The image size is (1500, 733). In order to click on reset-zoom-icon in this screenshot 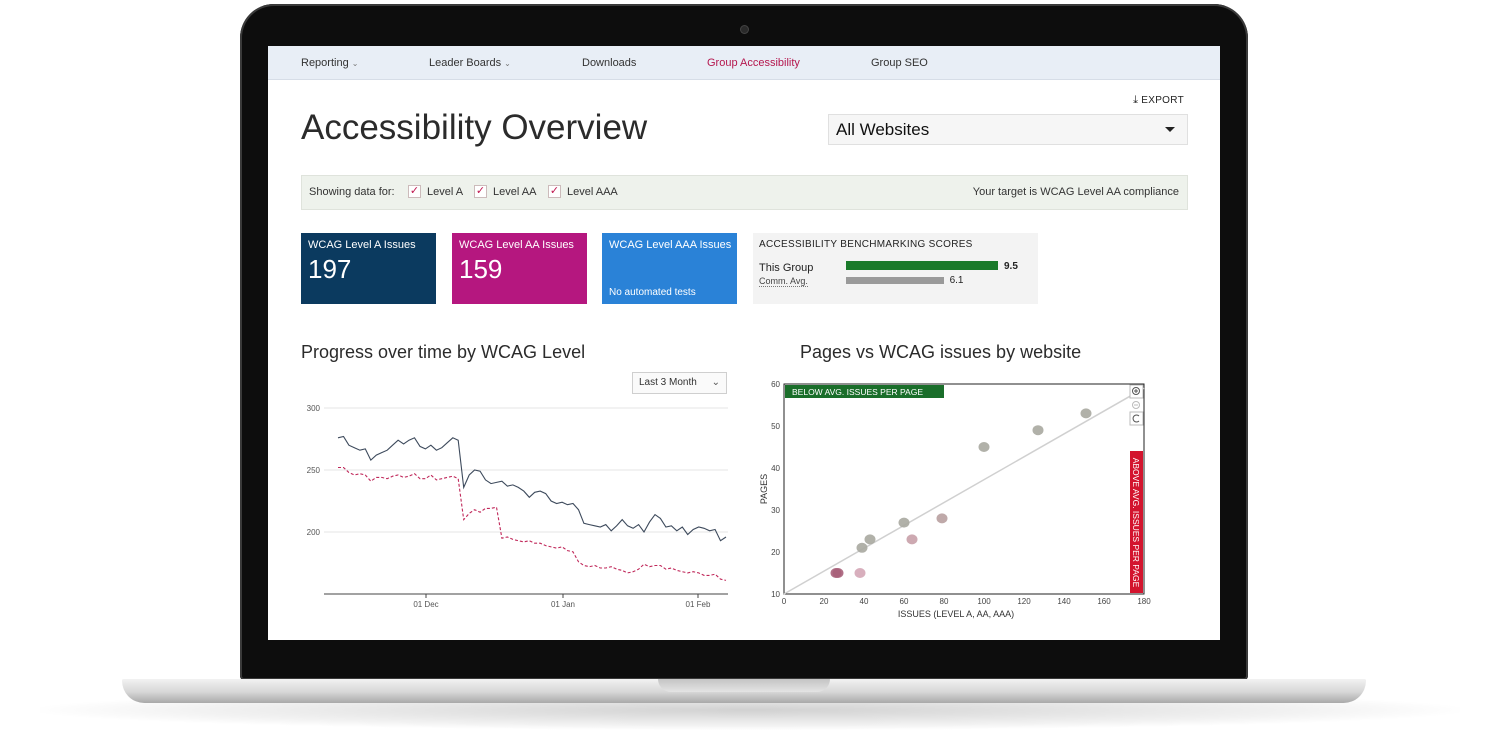, I will do `click(1136, 418)`.